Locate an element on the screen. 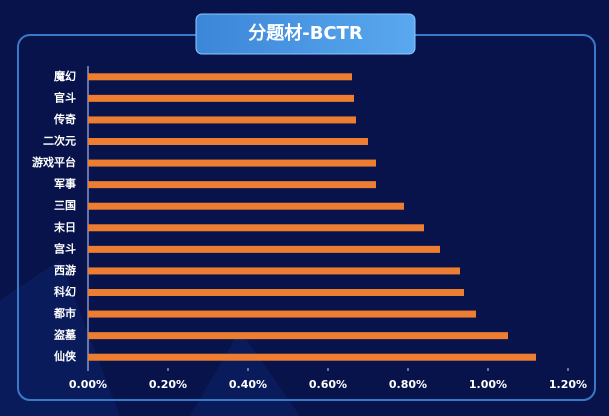  y-tick-label: 宫斗 is located at coordinates (65, 248).